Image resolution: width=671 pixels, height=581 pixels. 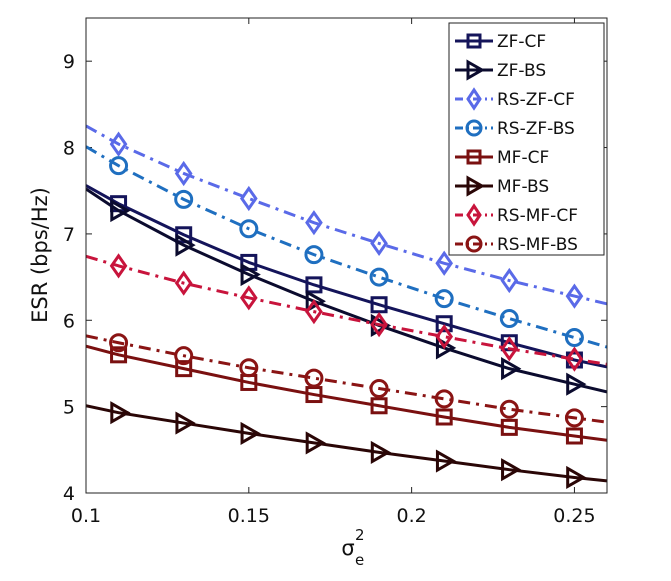 I want to click on y-tick-label: 7, so click(x=69, y=235).